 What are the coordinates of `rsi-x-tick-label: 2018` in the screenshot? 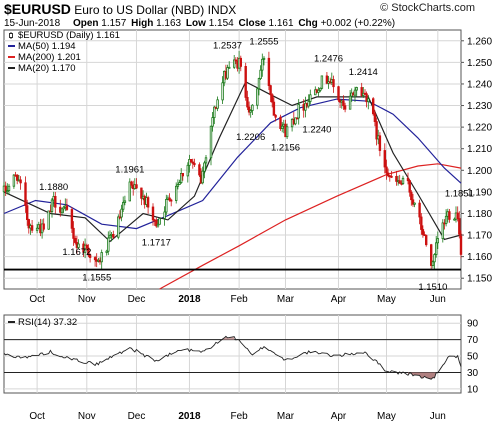 It's located at (189, 416).